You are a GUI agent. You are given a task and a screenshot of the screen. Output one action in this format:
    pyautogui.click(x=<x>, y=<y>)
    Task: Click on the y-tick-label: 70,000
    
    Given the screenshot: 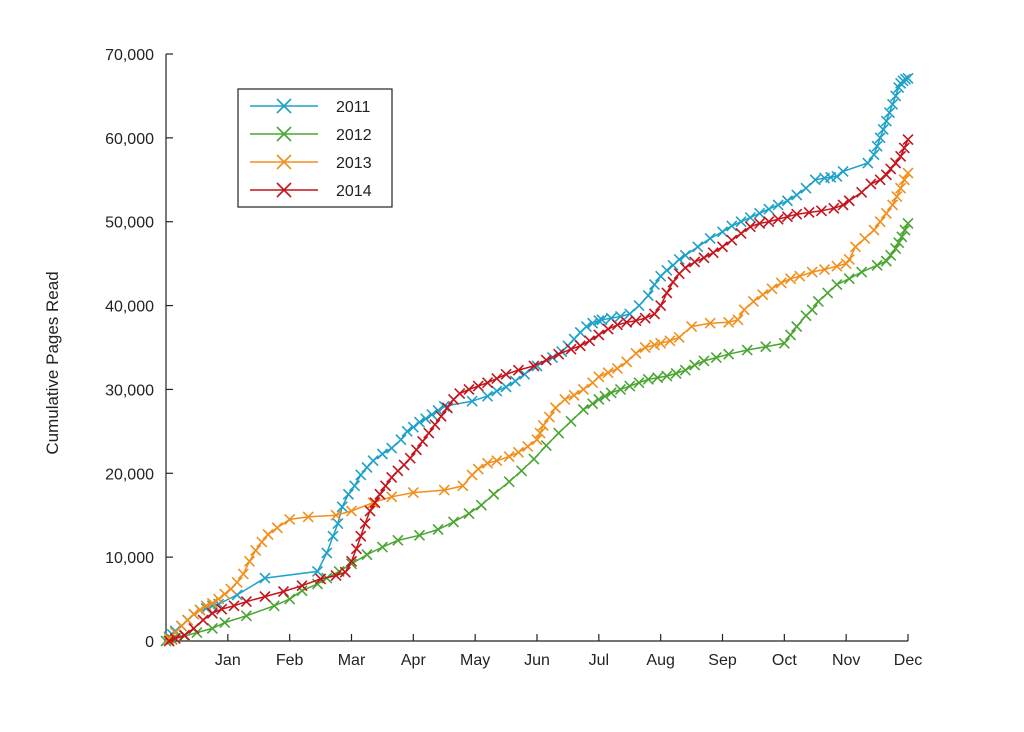 What is the action you would take?
    pyautogui.click(x=129, y=55)
    